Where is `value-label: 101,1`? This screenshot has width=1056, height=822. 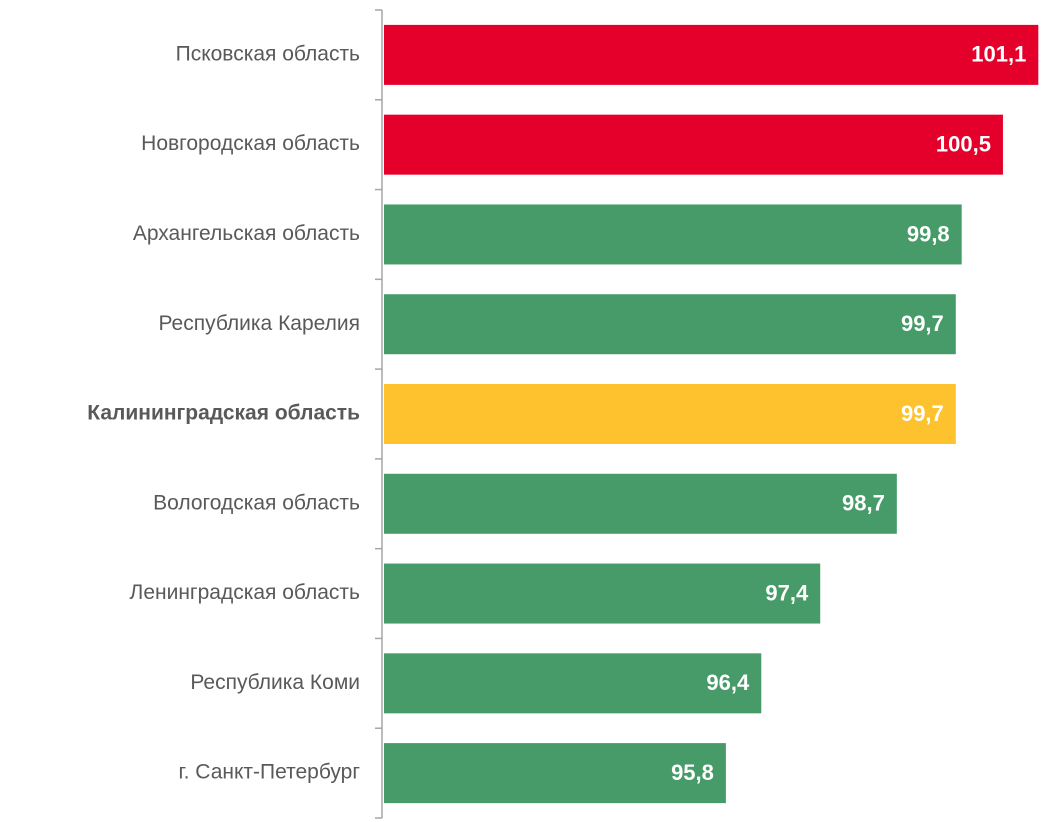
value-label: 101,1 is located at coordinates (998, 54).